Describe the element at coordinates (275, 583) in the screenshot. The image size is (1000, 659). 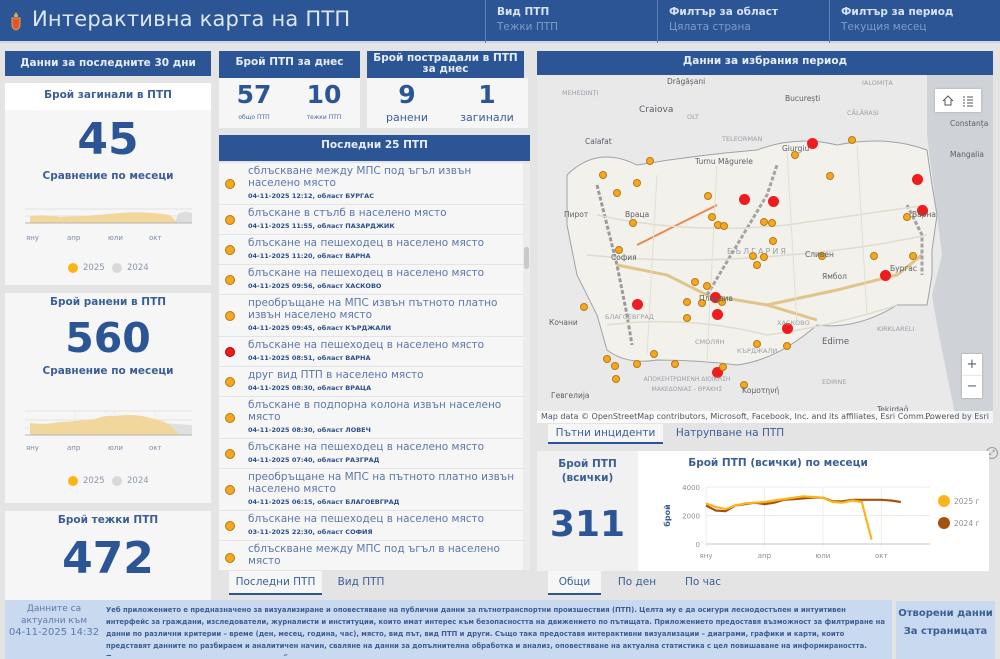
I see `tab-last-accidents: Последни ПТП` at that location.